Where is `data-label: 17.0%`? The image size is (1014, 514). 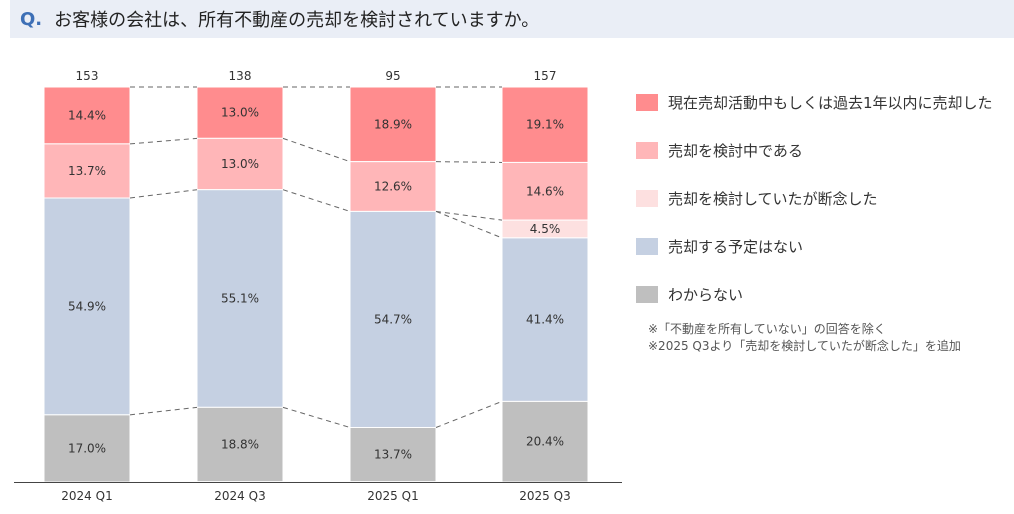
data-label: 17.0% is located at coordinates (87, 448).